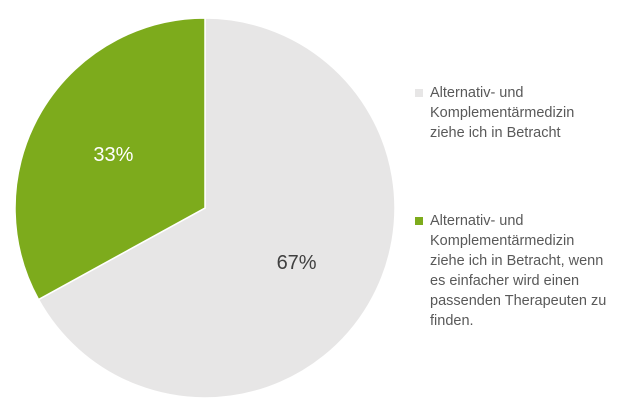 The height and width of the screenshot is (416, 630). I want to click on legend-swatch-consider, so click(419, 93).